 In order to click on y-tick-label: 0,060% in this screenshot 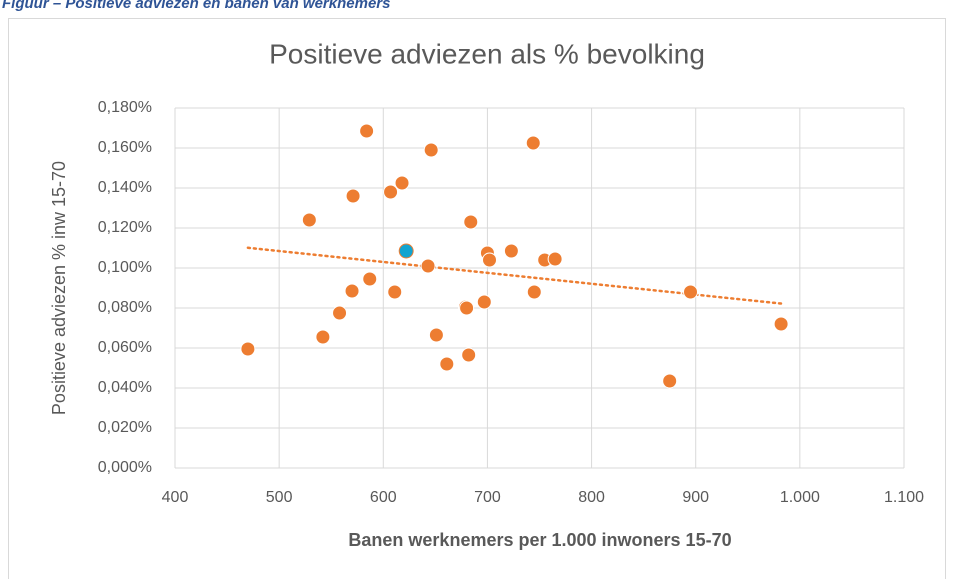, I will do `click(125, 347)`.